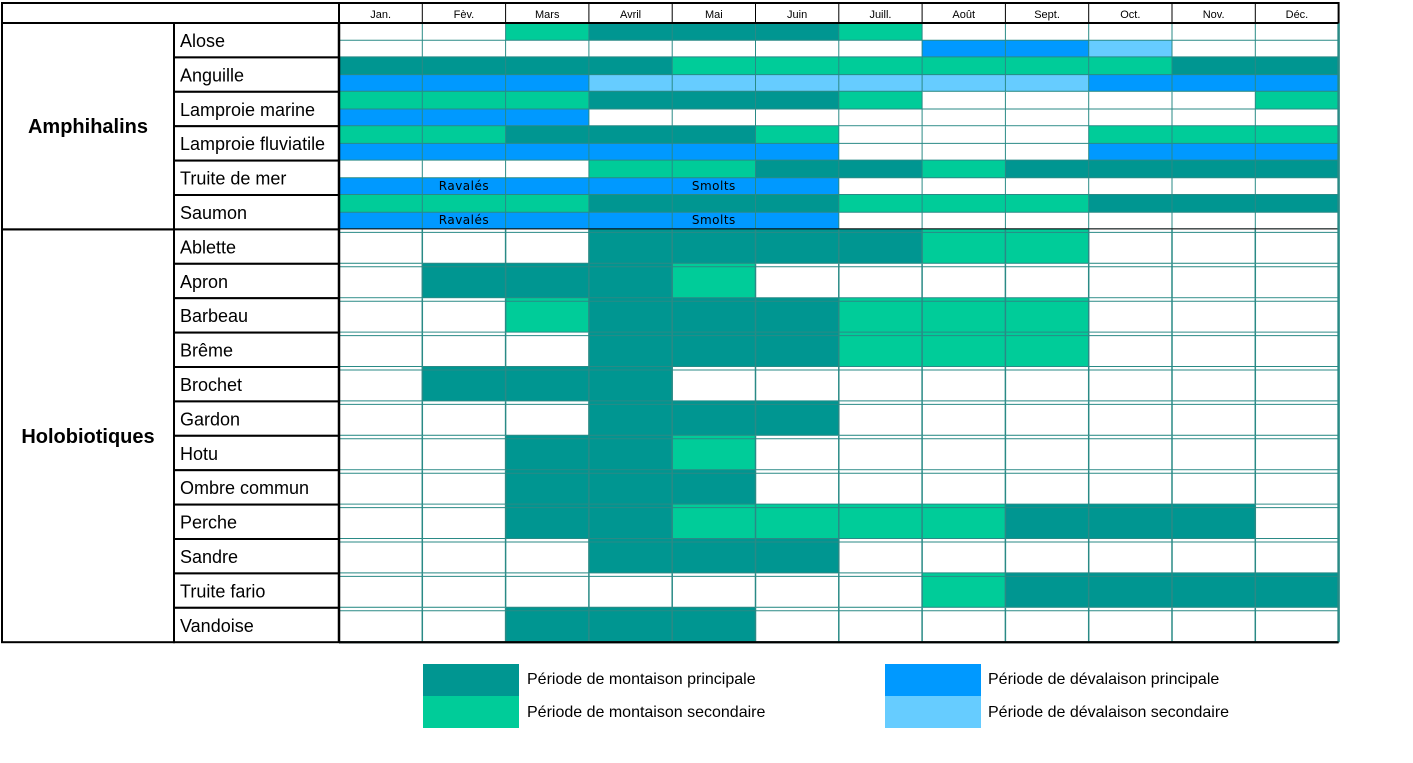  What do you see at coordinates (933, 680) in the screenshot?
I see `legend-swatch-deval-principal` at bounding box center [933, 680].